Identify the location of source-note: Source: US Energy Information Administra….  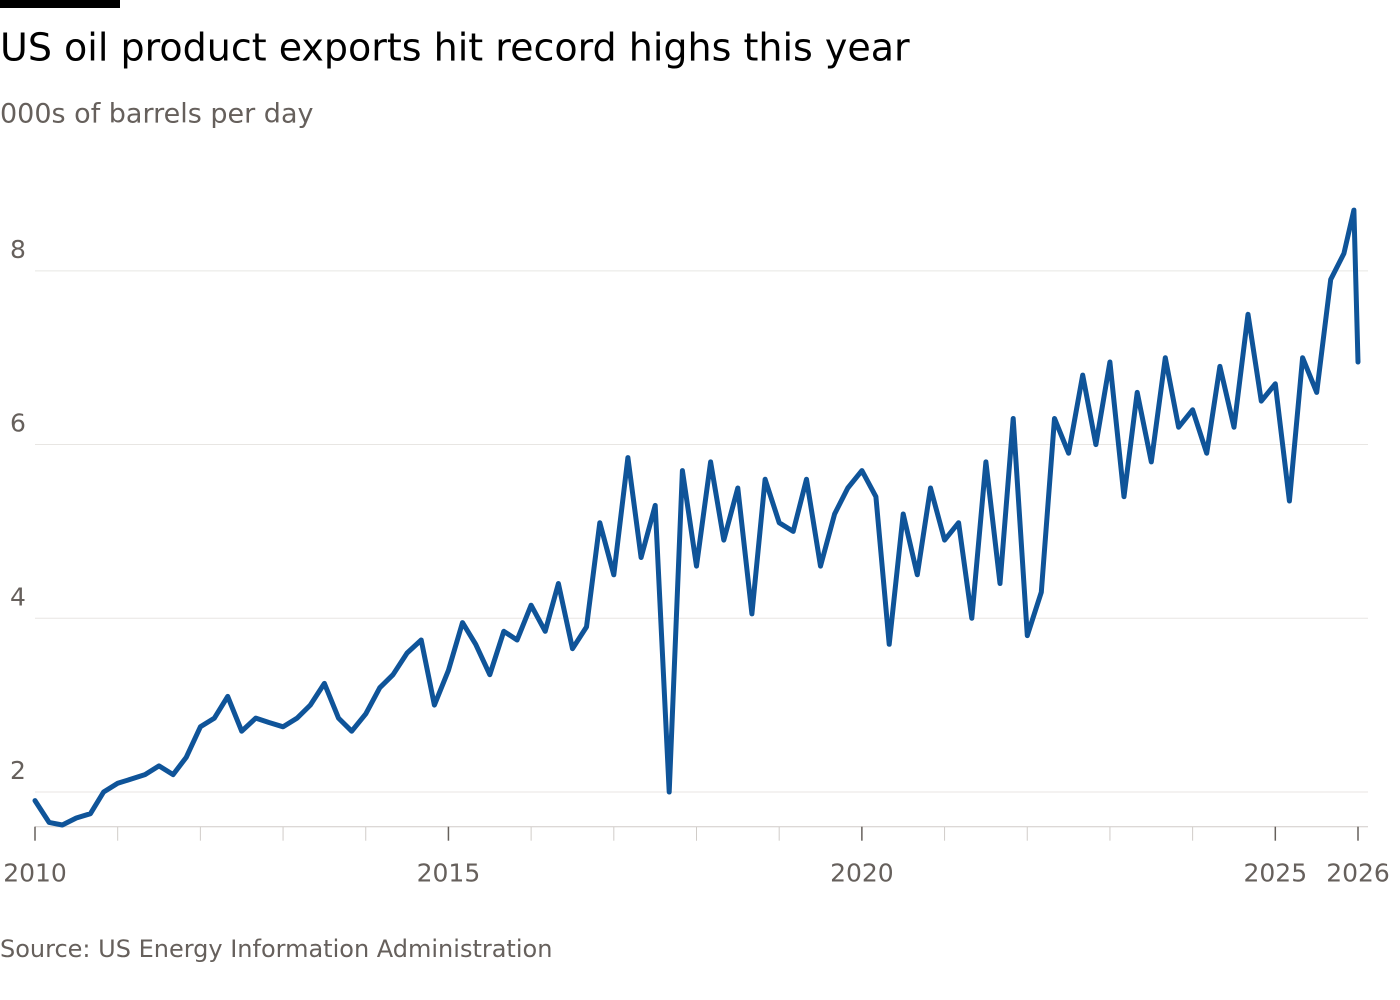
(276, 949).